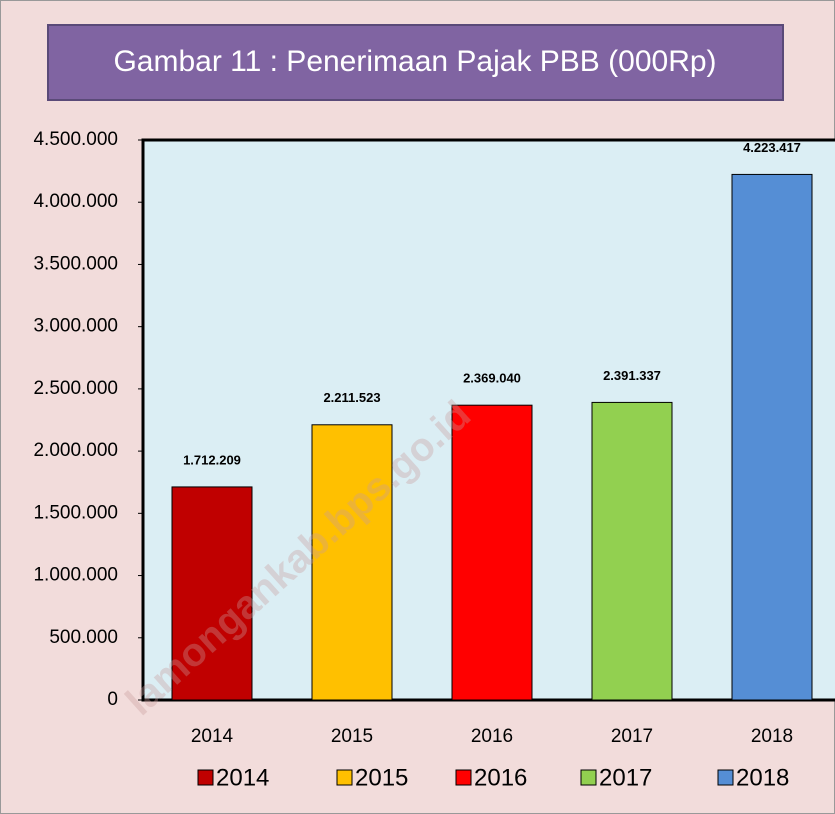  What do you see at coordinates (212, 459) in the screenshot?
I see `value-label: 1.712.209` at bounding box center [212, 459].